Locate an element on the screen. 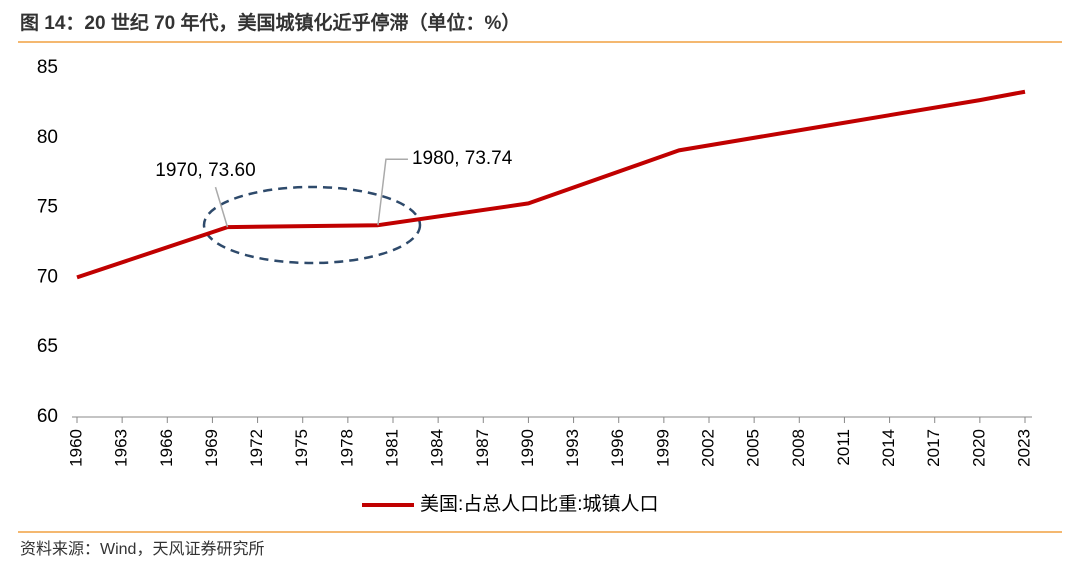 The image size is (1080, 570). x-tick-label: 1963 is located at coordinates (121, 448).